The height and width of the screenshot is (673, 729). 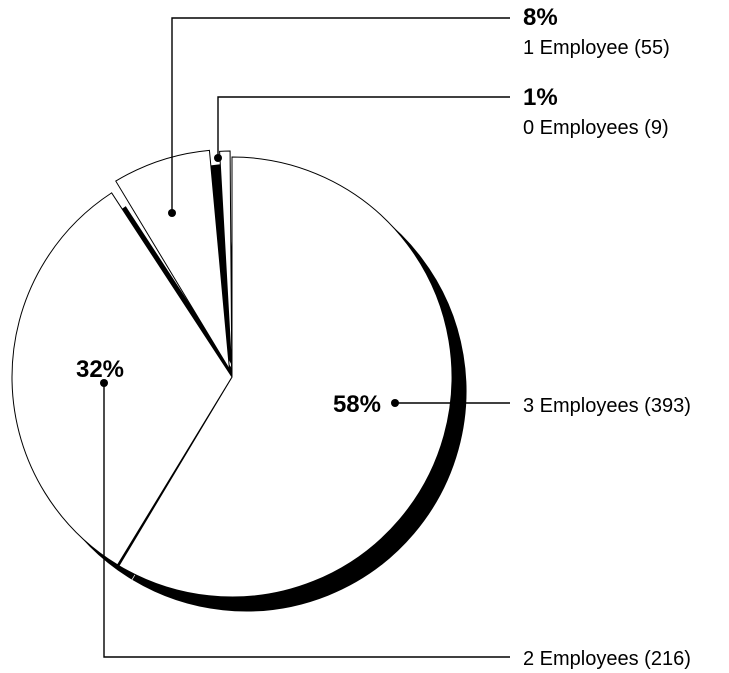 What do you see at coordinates (540, 97) in the screenshot?
I see `slice-percent-label: 1%` at bounding box center [540, 97].